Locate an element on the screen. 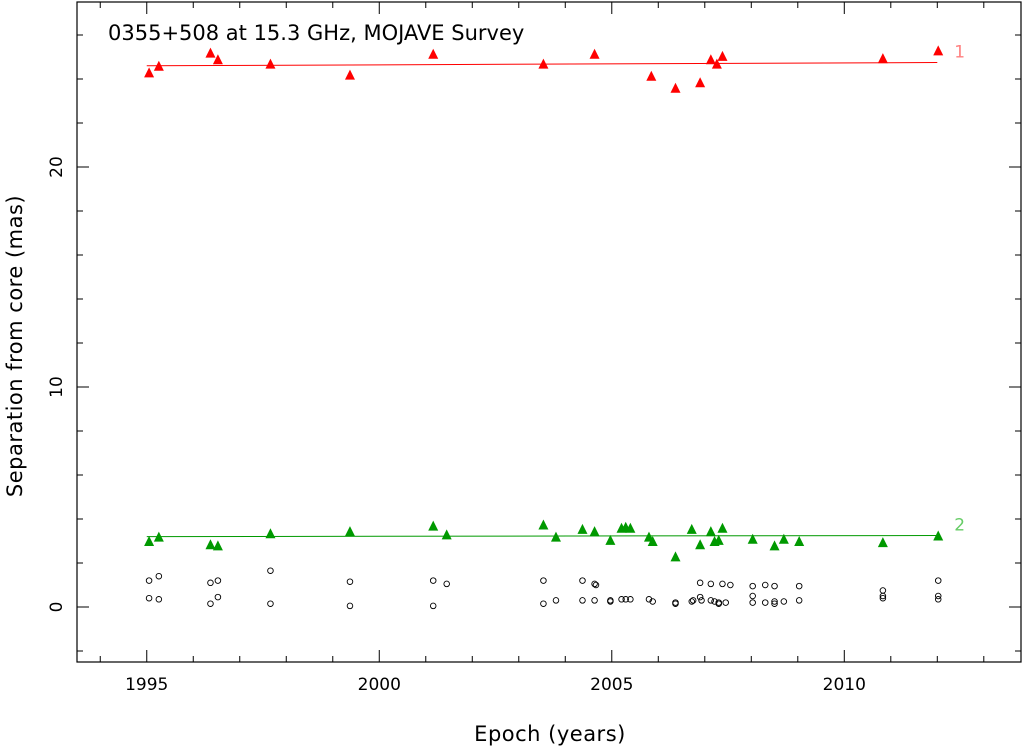 The height and width of the screenshot is (750, 1027). x-tick-label: 1995 is located at coordinates (146, 685).